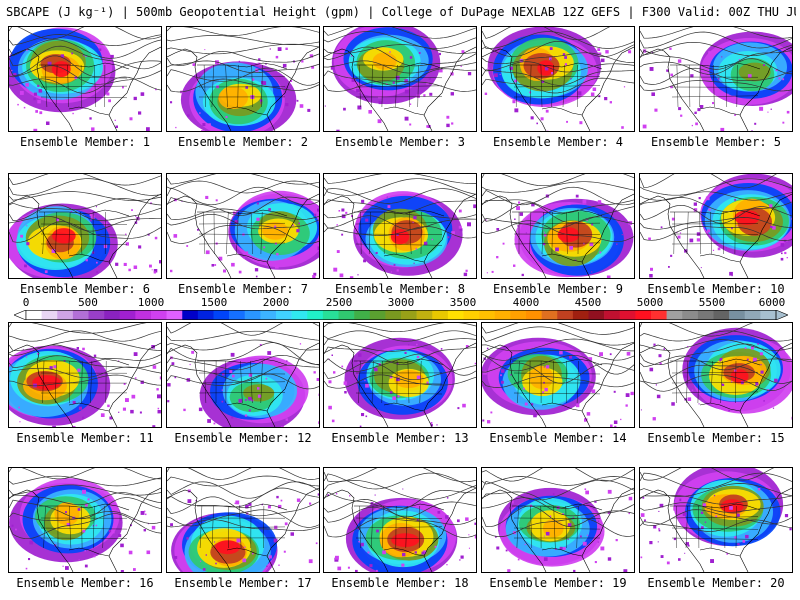 This screenshot has width=800, height=600. Describe the element at coordinates (88, 302) in the screenshot. I see `colorbar-tick-label: 500` at that location.